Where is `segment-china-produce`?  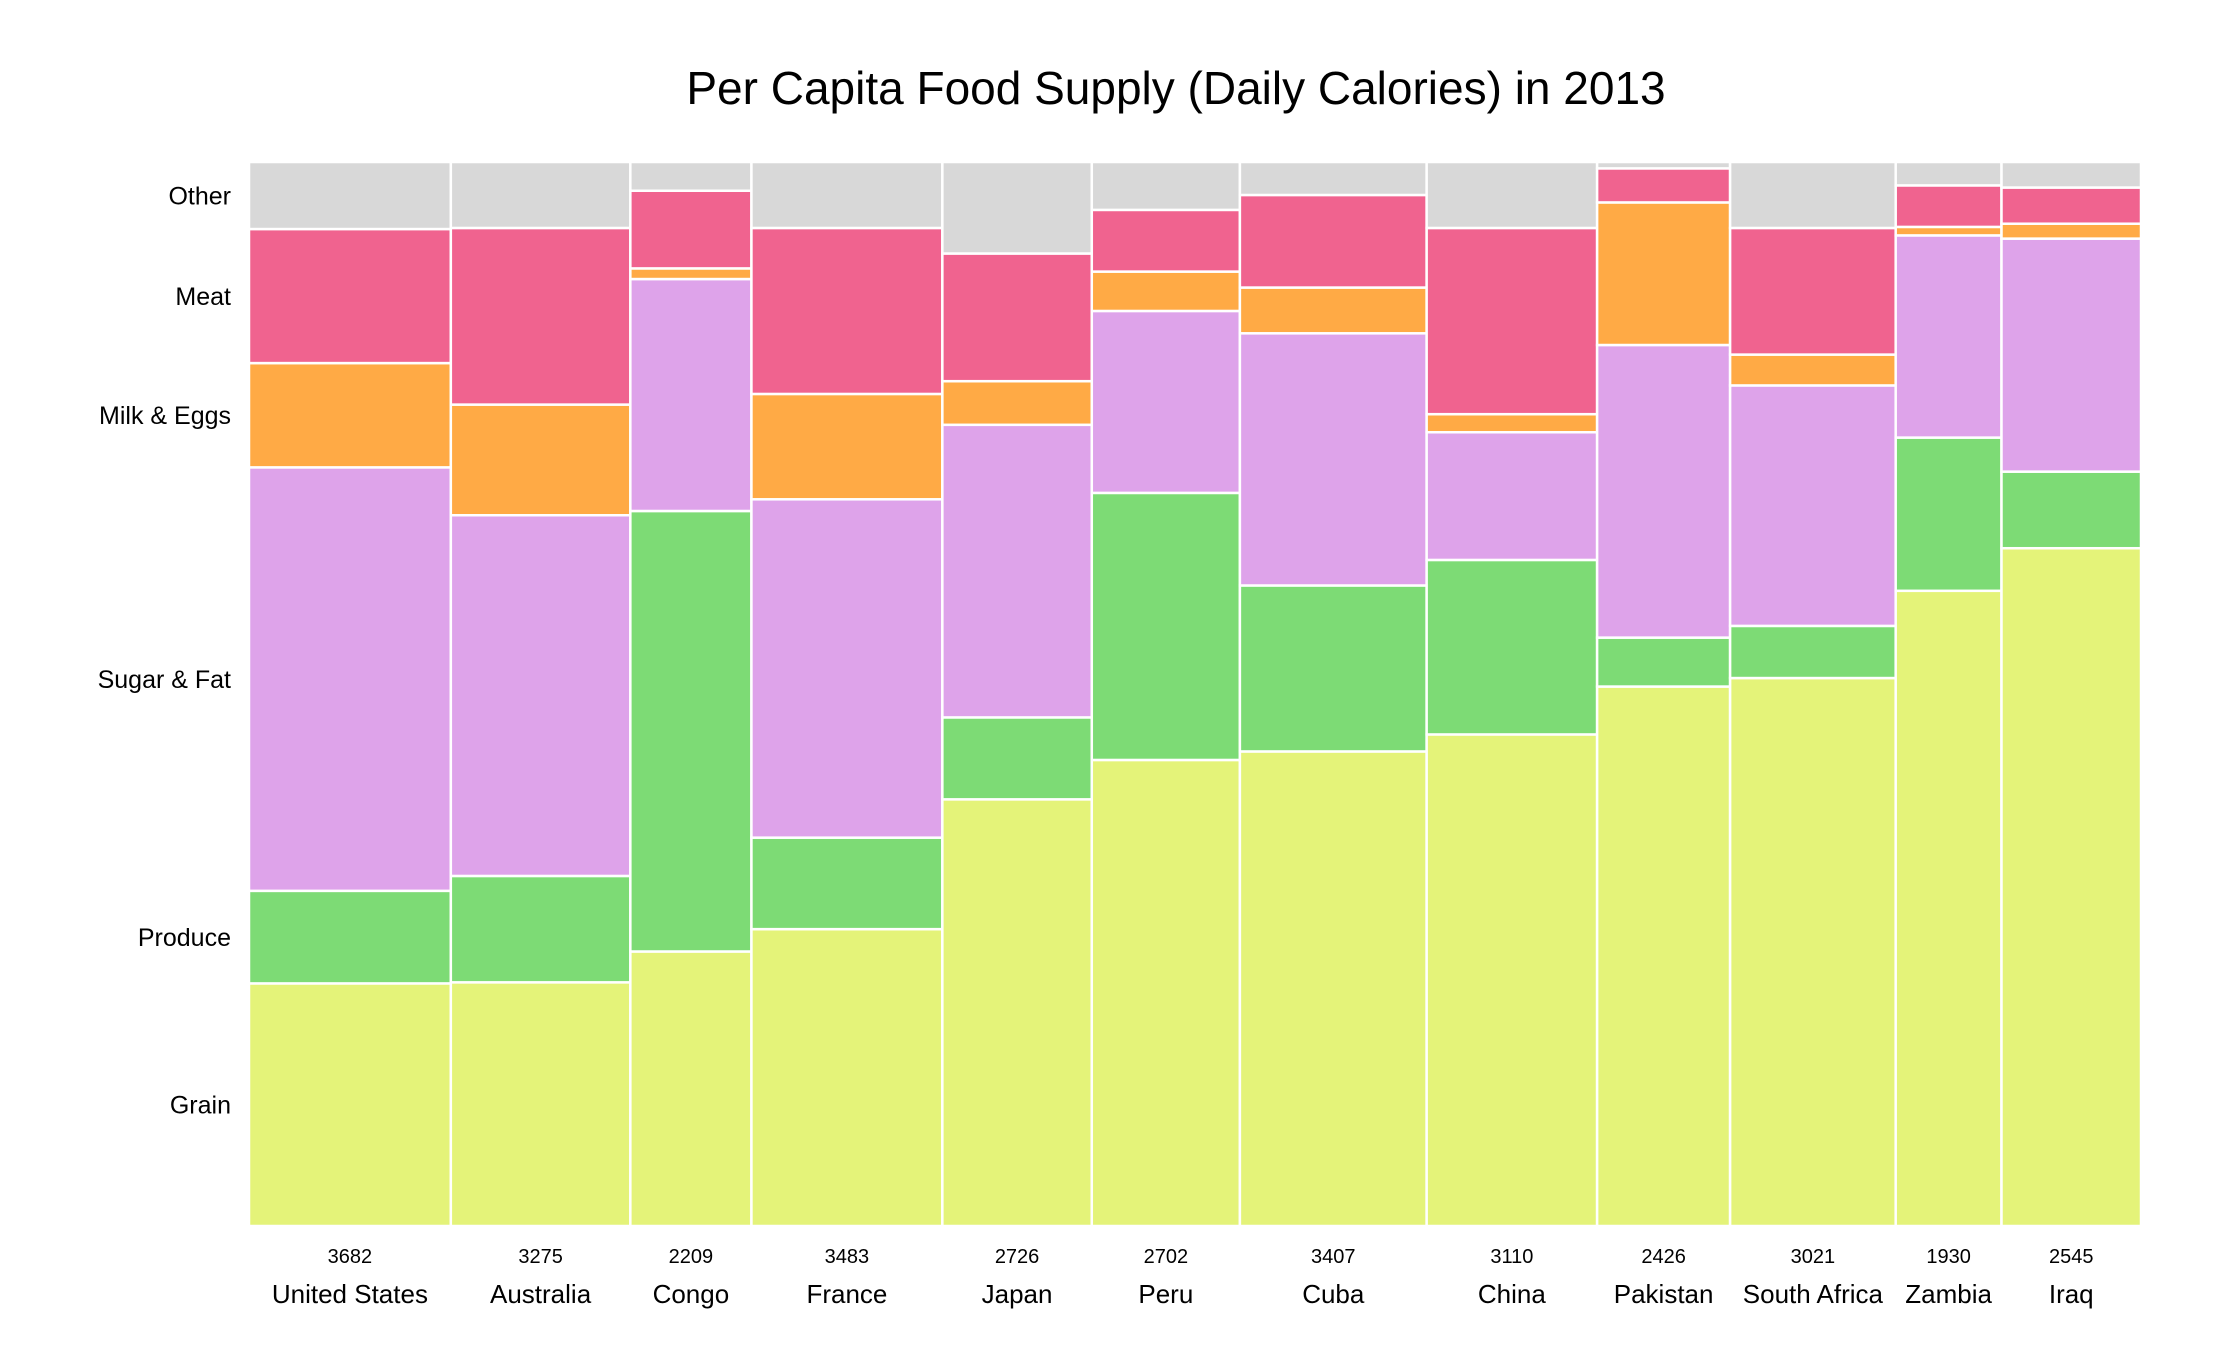
segment-china-produce is located at coordinates (1512, 647).